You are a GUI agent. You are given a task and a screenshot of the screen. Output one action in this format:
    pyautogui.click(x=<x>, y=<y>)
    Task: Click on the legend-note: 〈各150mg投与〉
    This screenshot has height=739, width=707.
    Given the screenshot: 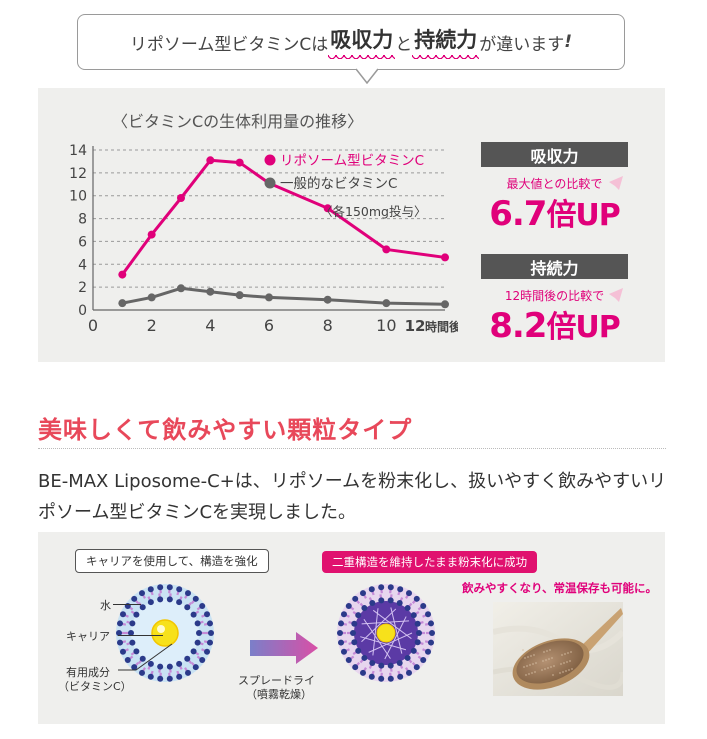 What is the action you would take?
    pyautogui.click(x=373, y=211)
    